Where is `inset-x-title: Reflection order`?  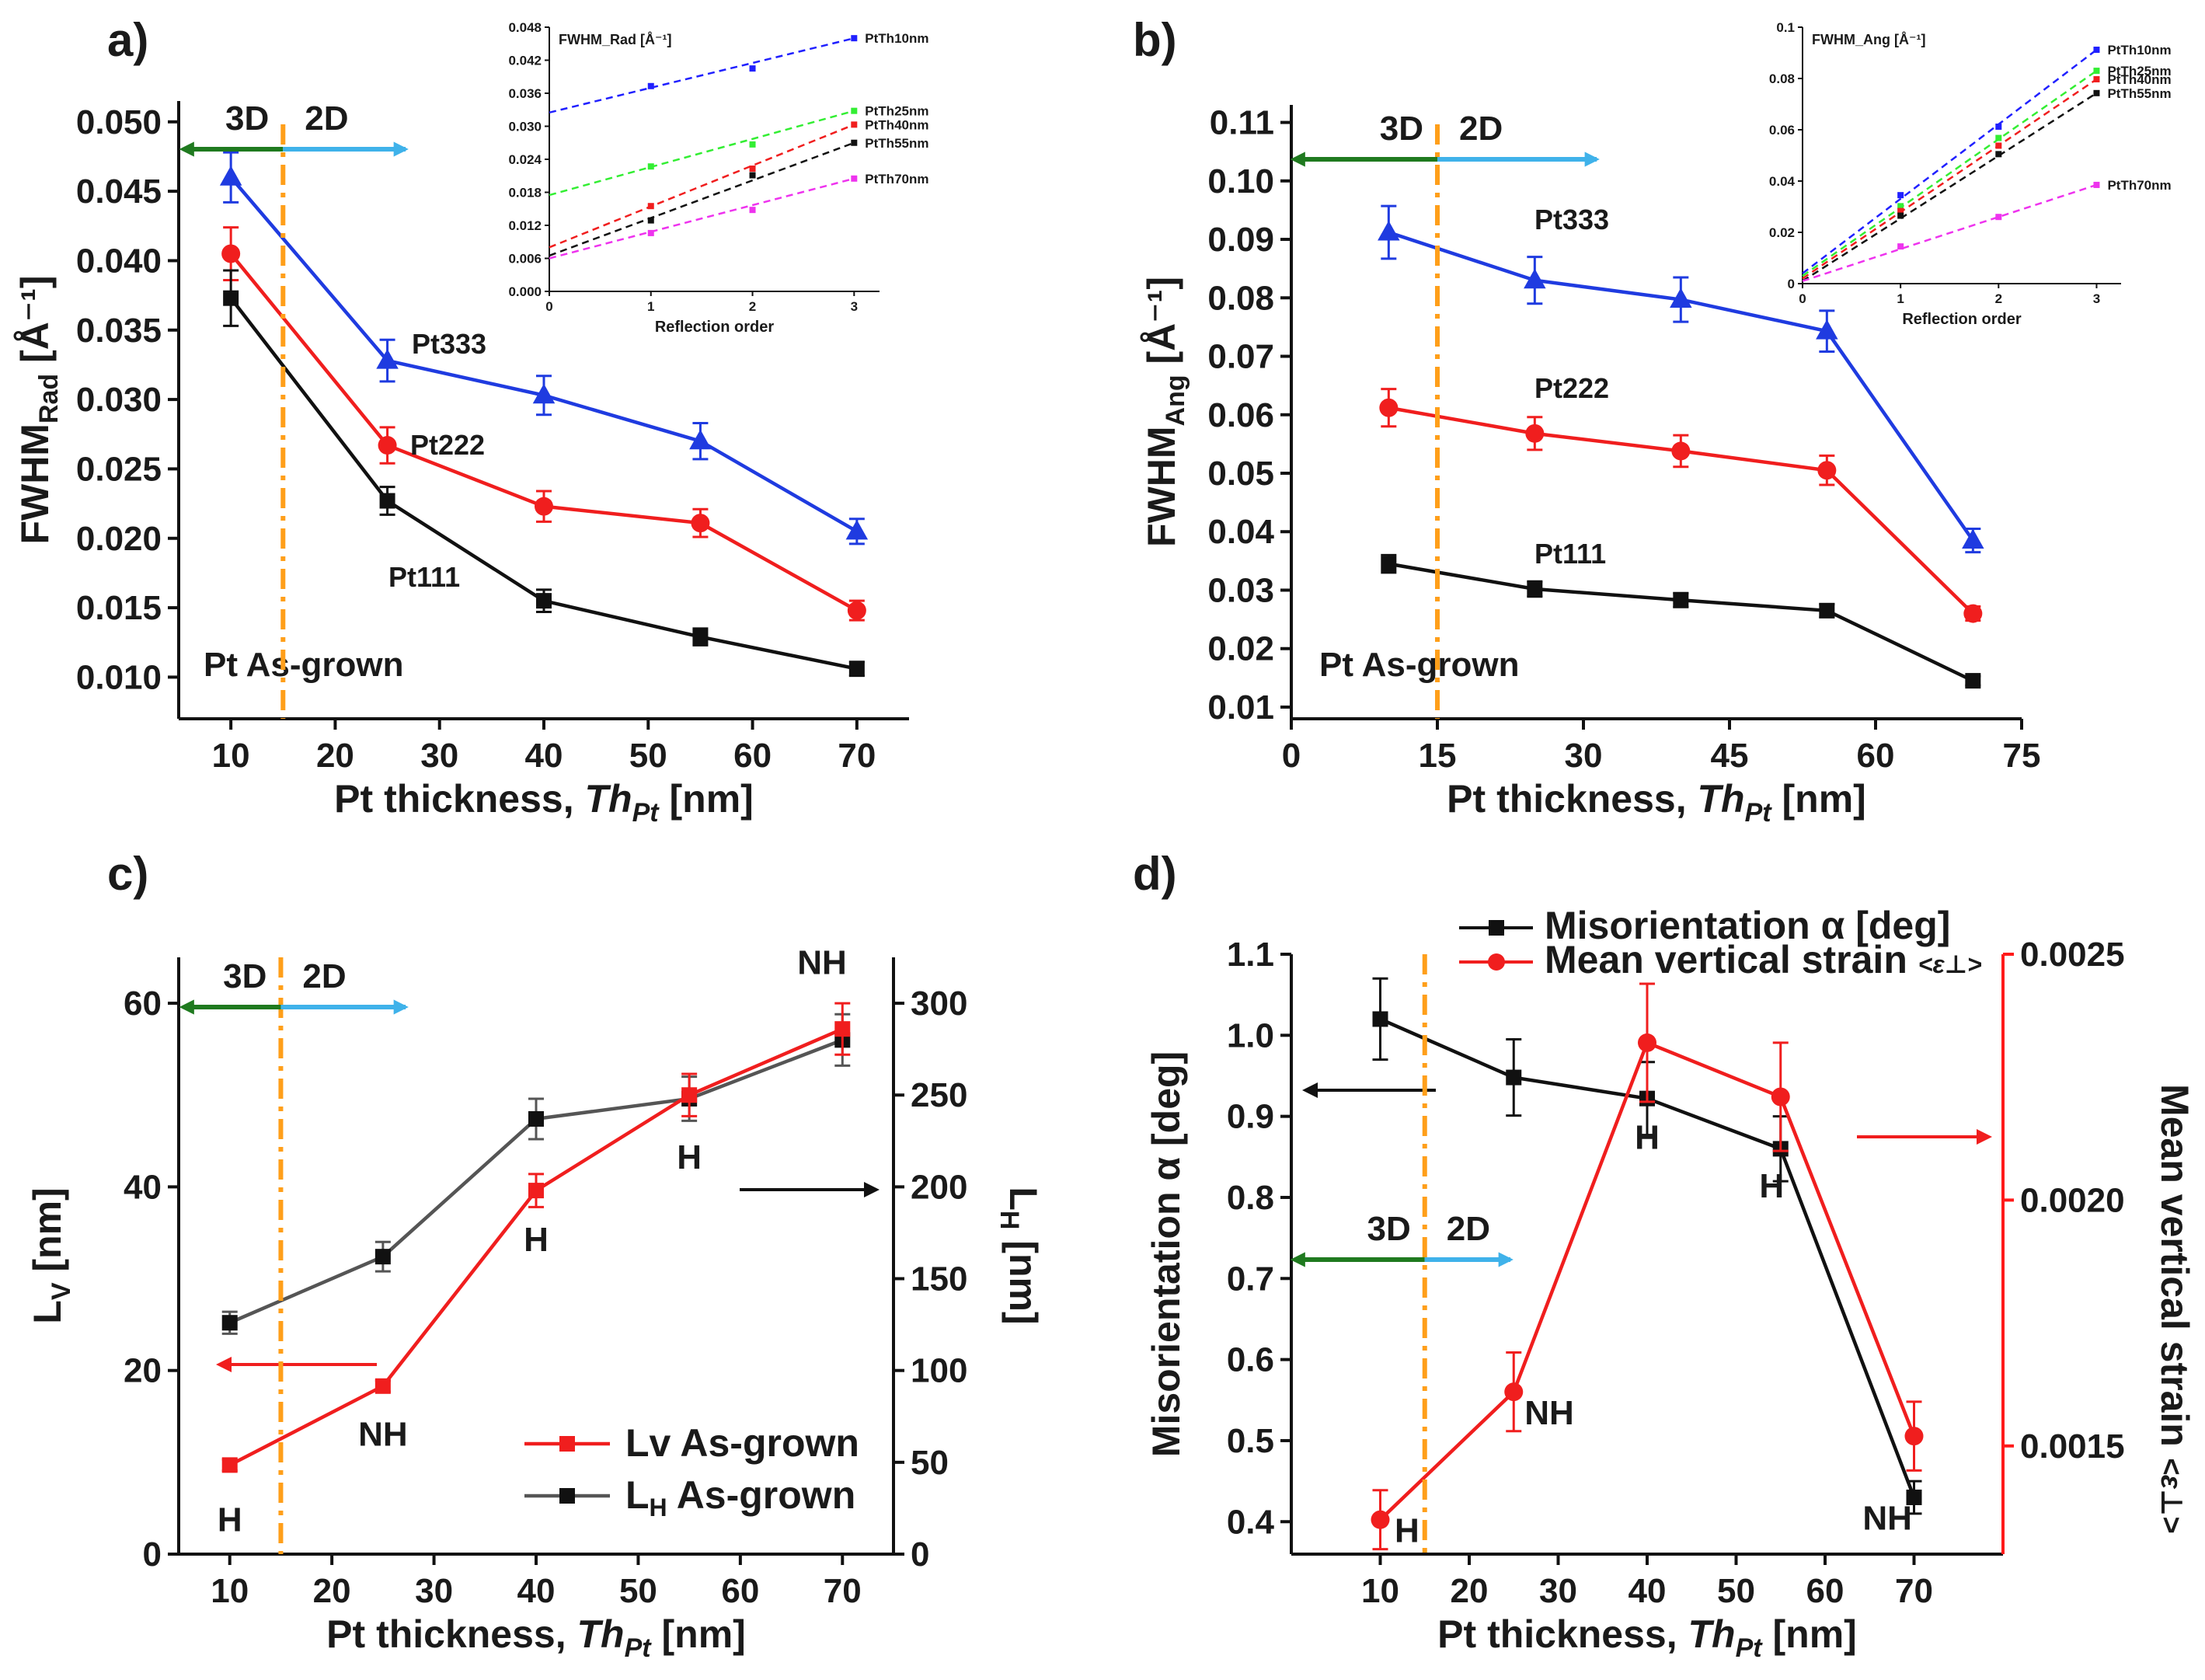
inset-x-title: Reflection order is located at coordinates (1962, 320).